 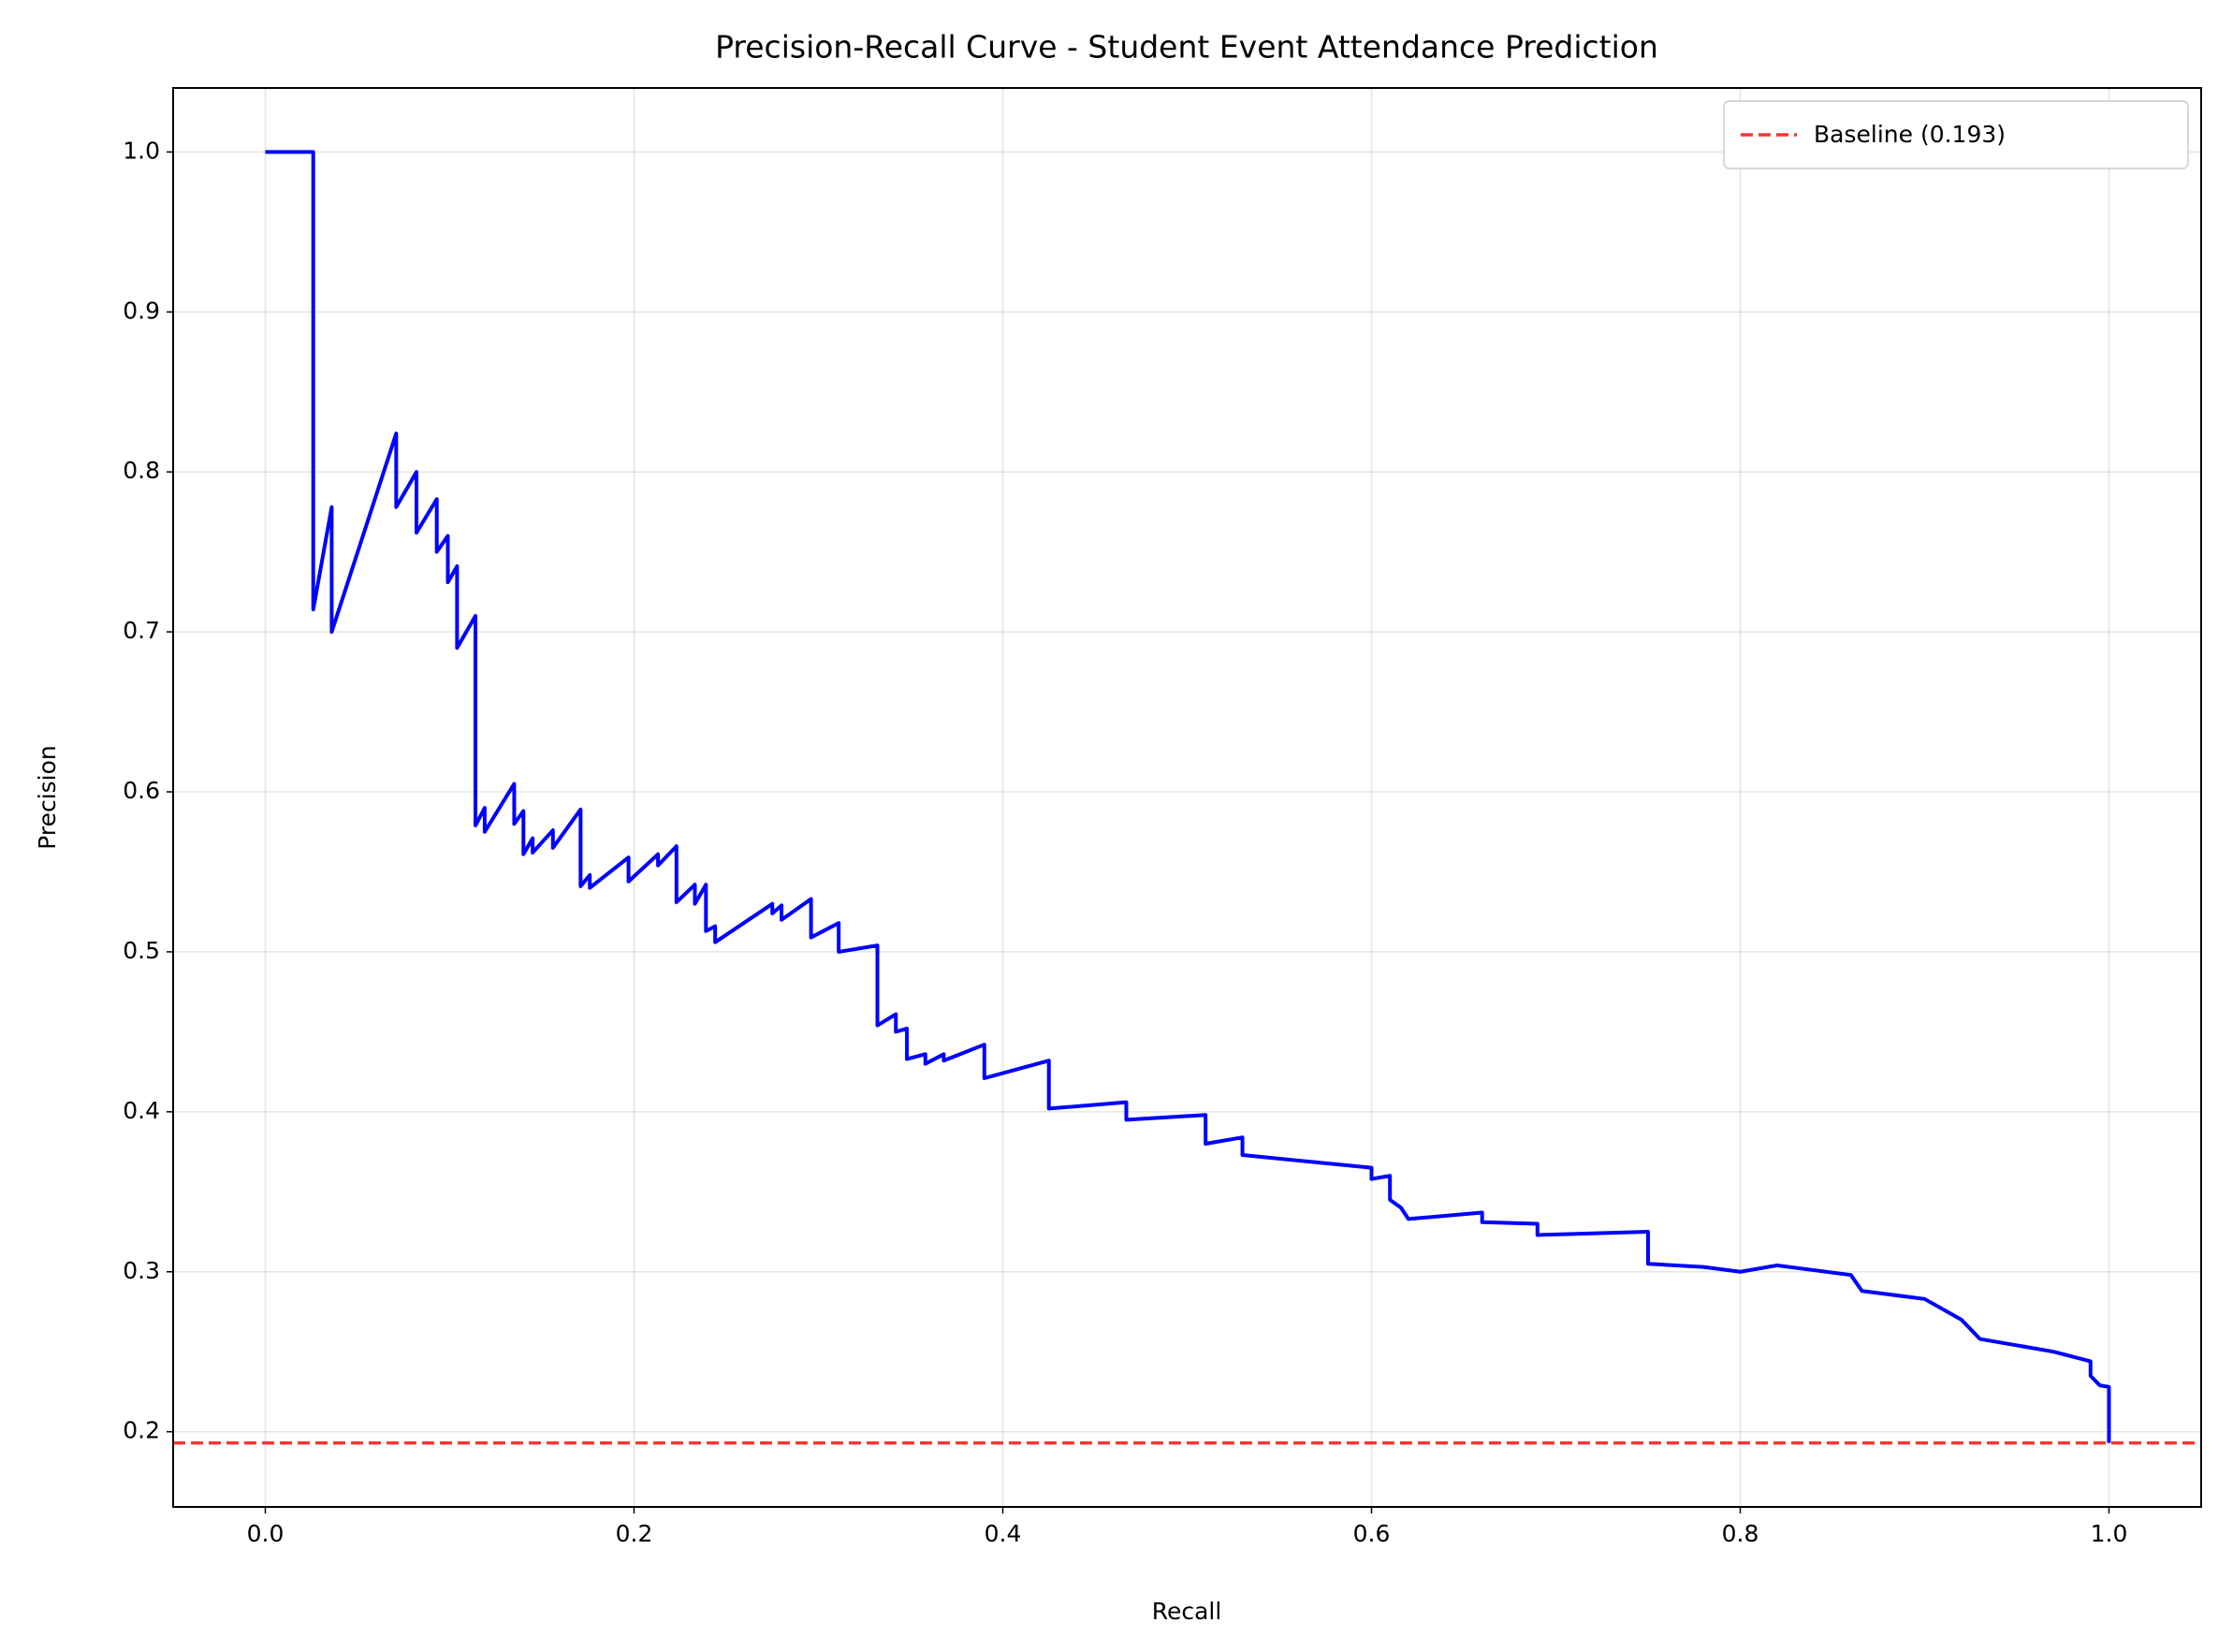 What do you see at coordinates (1372, 1534) in the screenshot?
I see `x-tick-label: 0.6` at bounding box center [1372, 1534].